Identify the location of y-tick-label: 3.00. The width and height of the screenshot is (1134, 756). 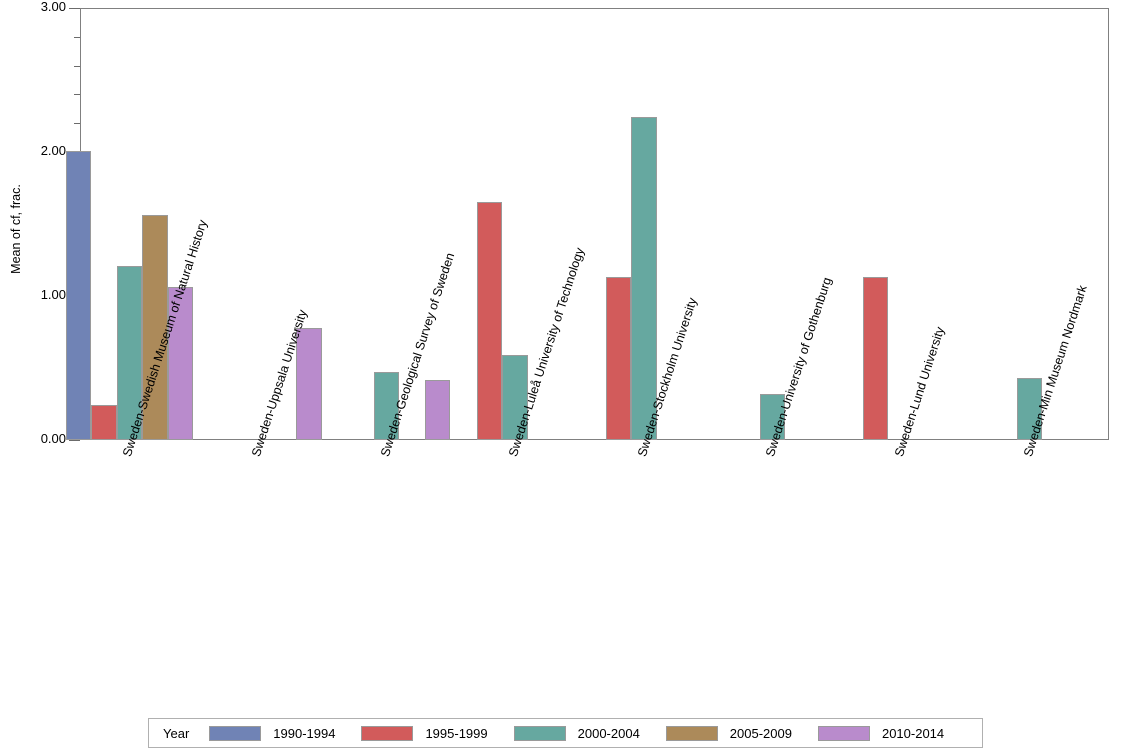
(53, 7).